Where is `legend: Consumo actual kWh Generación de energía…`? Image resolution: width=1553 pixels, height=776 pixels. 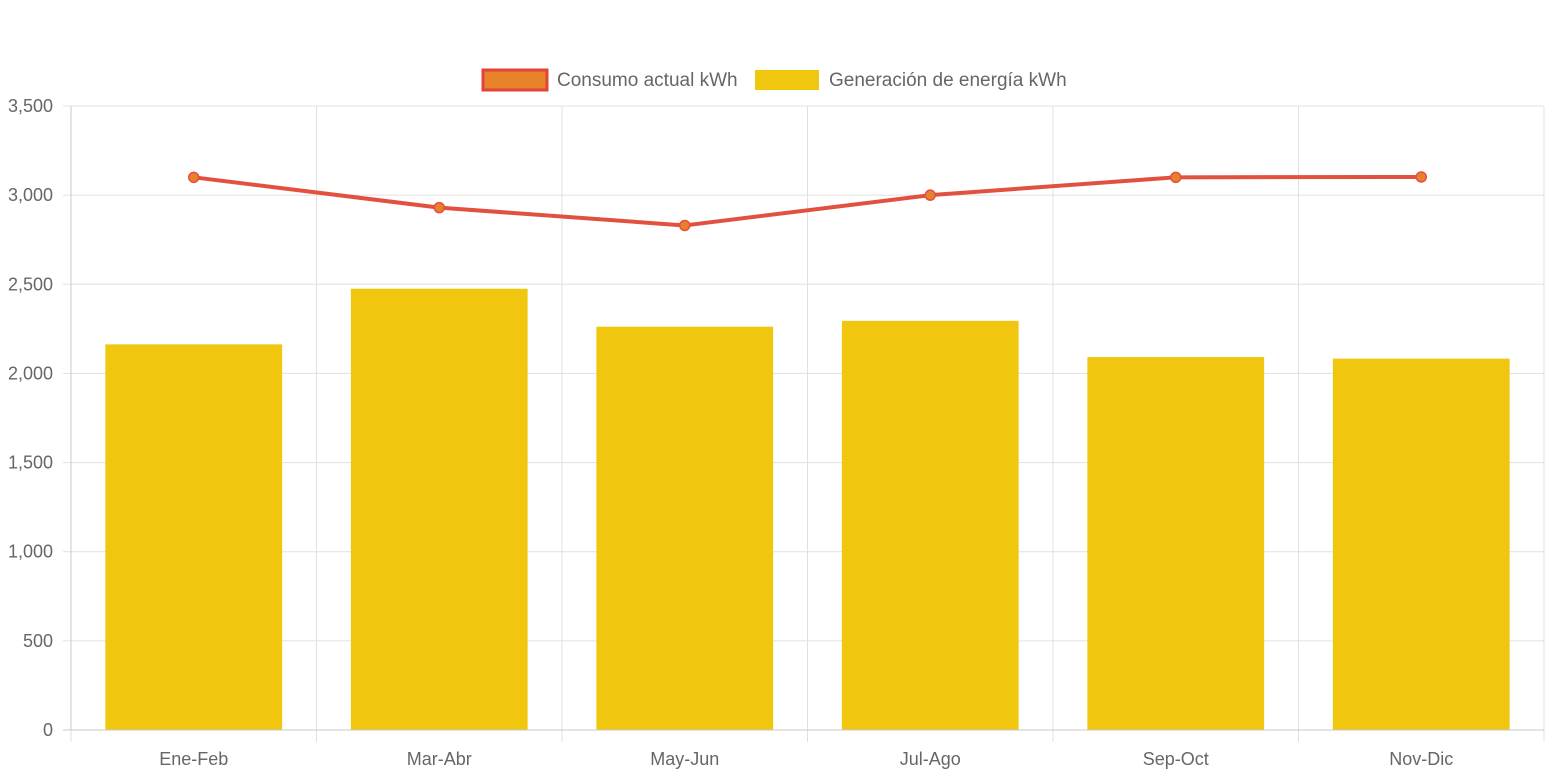
legend: Consumo actual kWh Generación de energía… is located at coordinates (774, 80).